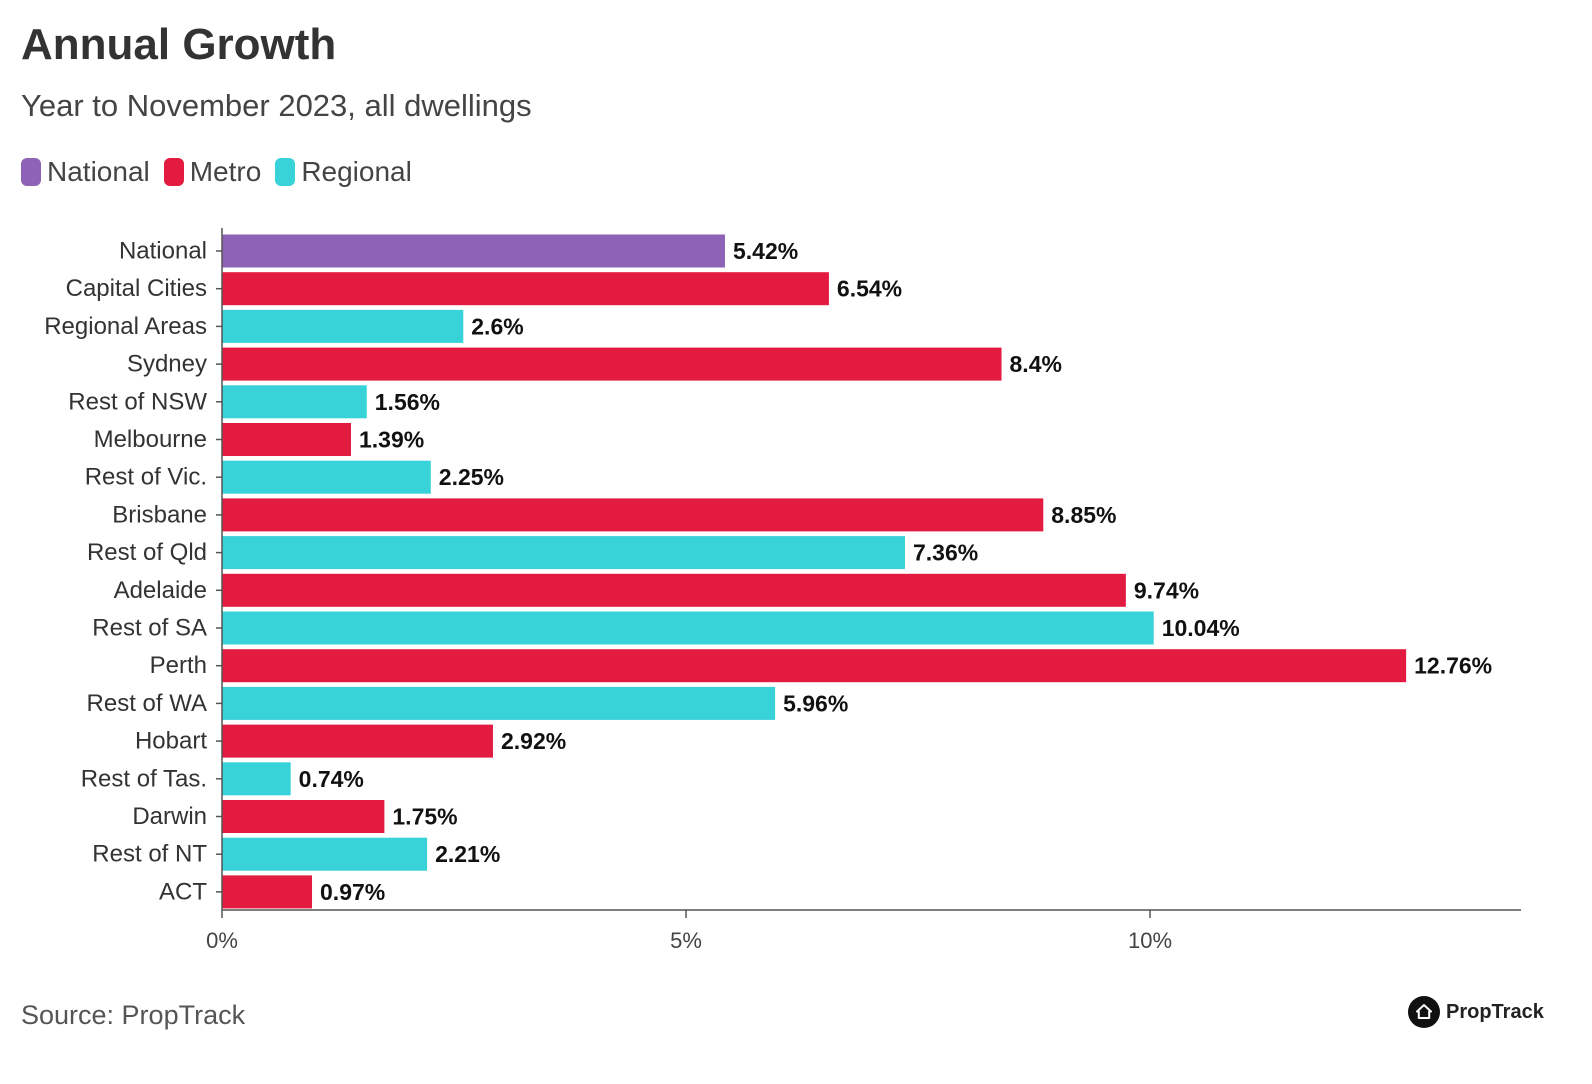 This screenshot has width=1592, height=1084. What do you see at coordinates (276, 105) in the screenshot?
I see `chart-subtitle: Year to November 2023, all dwellings` at bounding box center [276, 105].